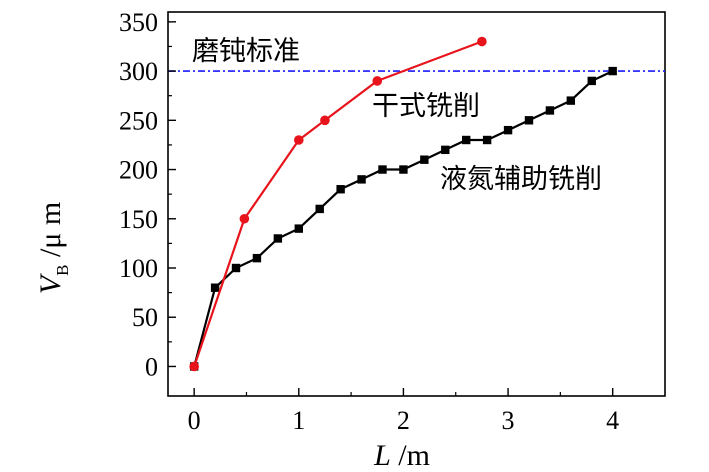 This screenshot has width=709, height=472. I want to click on x-tick-label: 3, so click(508, 420).